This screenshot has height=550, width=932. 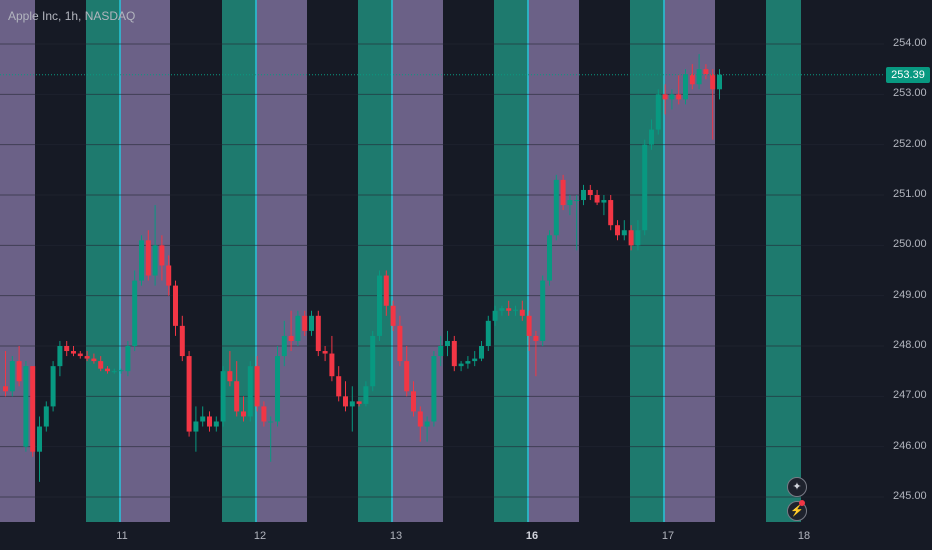 I want to click on time-tick-label: 18, so click(x=804, y=536).